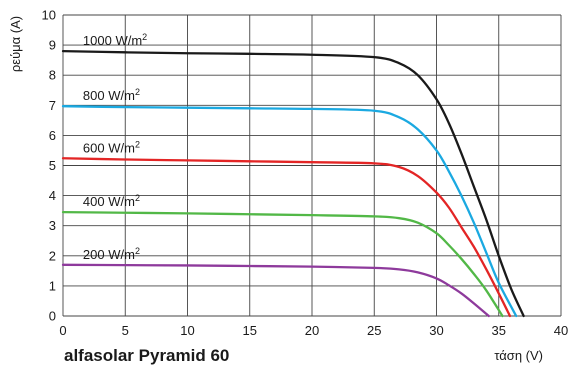 This screenshot has width=568, height=369. Describe the element at coordinates (52, 165) in the screenshot. I see `y-tick-label: 5` at that location.